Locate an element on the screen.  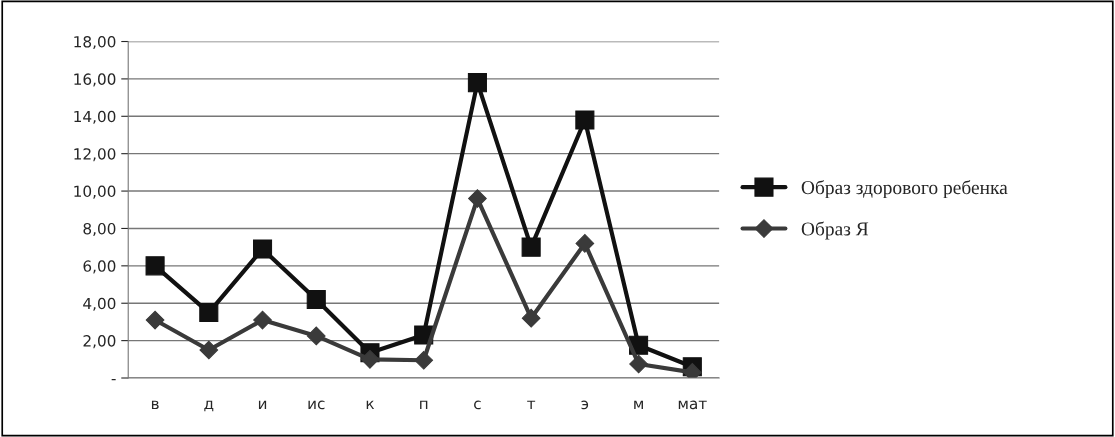
x-tick-label: к is located at coordinates (370, 405).